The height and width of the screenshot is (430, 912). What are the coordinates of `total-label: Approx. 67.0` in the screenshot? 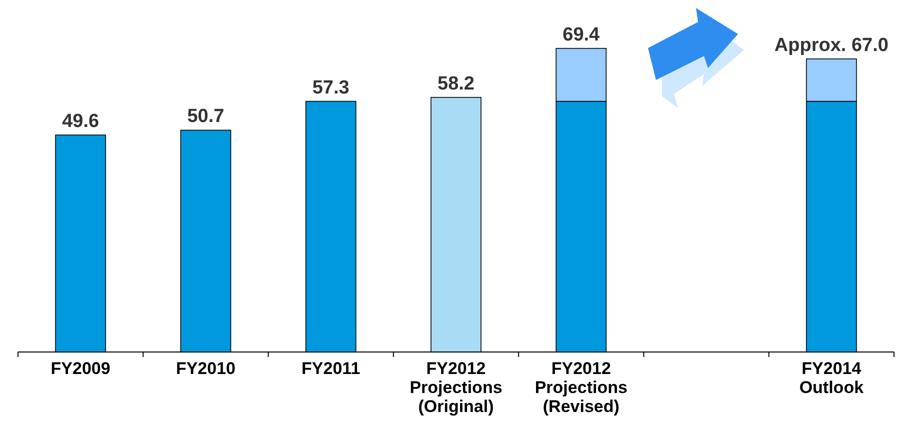 It's located at (831, 45).